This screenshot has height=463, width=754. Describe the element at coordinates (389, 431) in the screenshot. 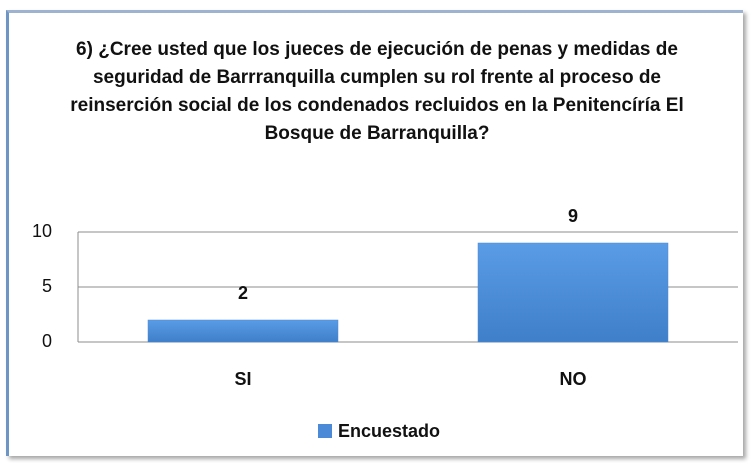

I see `legend-label: Encuestado` at that location.